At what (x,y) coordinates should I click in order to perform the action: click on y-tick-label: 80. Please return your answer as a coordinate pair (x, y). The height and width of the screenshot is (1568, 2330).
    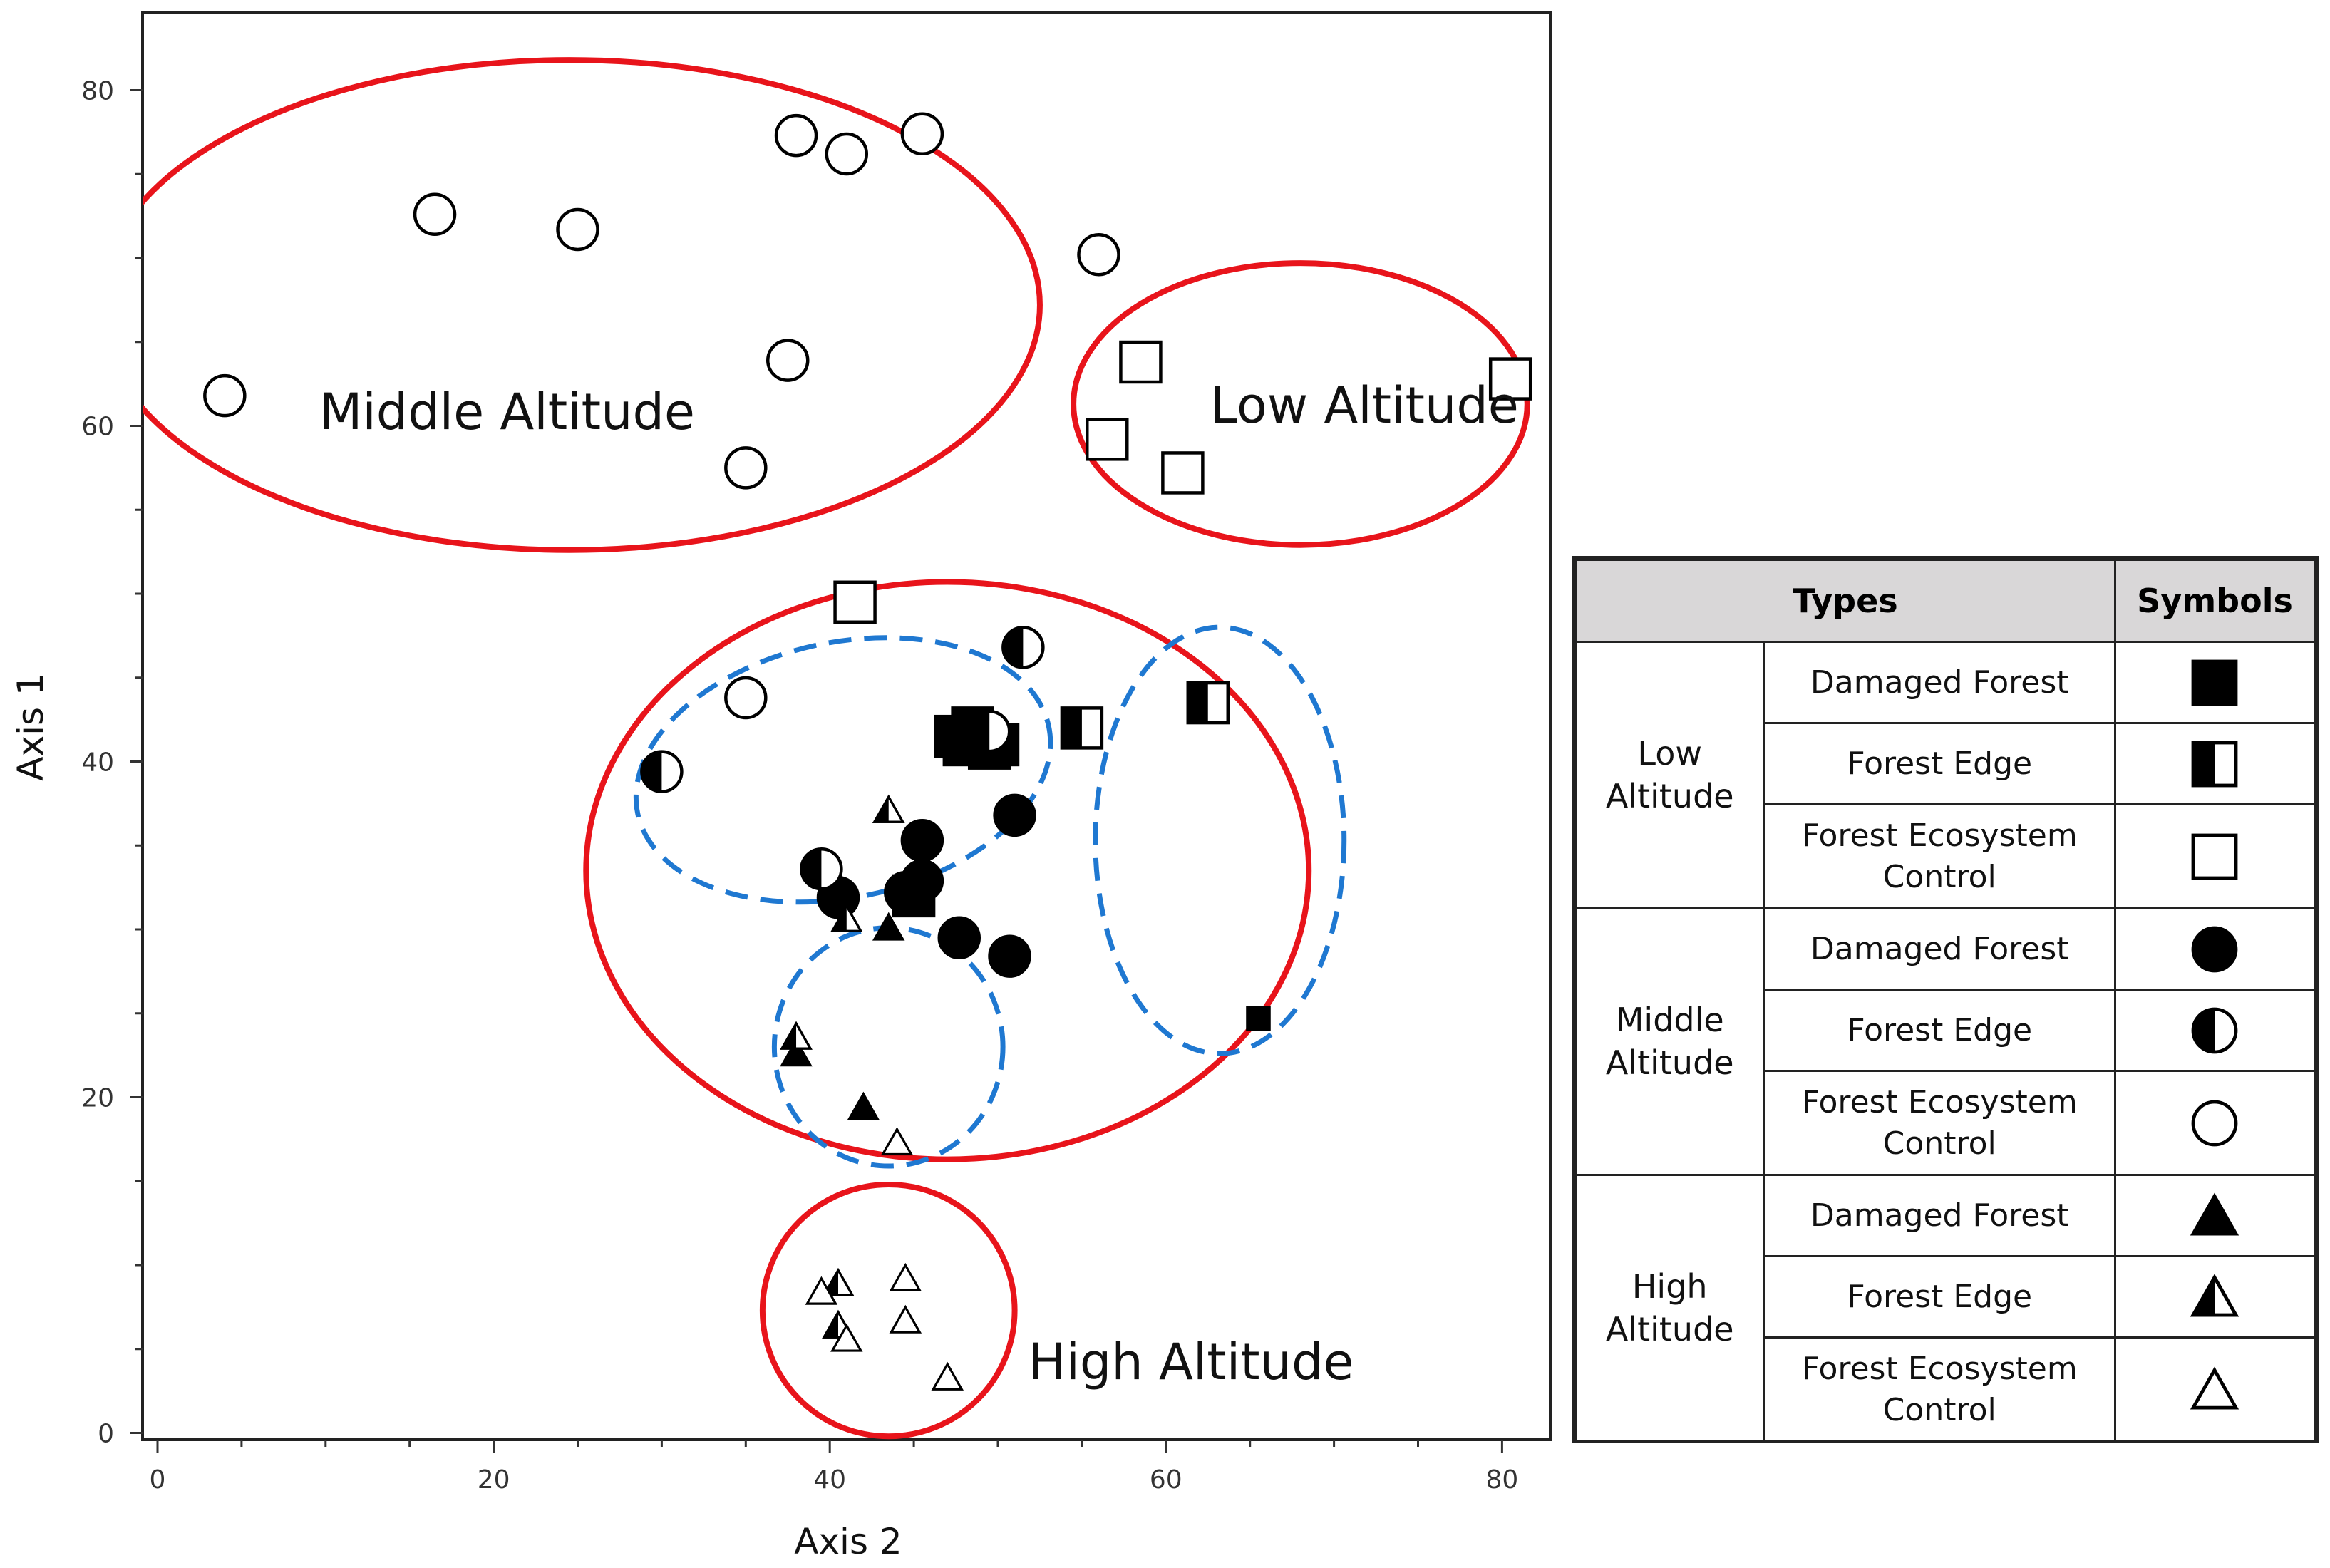
    Looking at the image, I should click on (97, 91).